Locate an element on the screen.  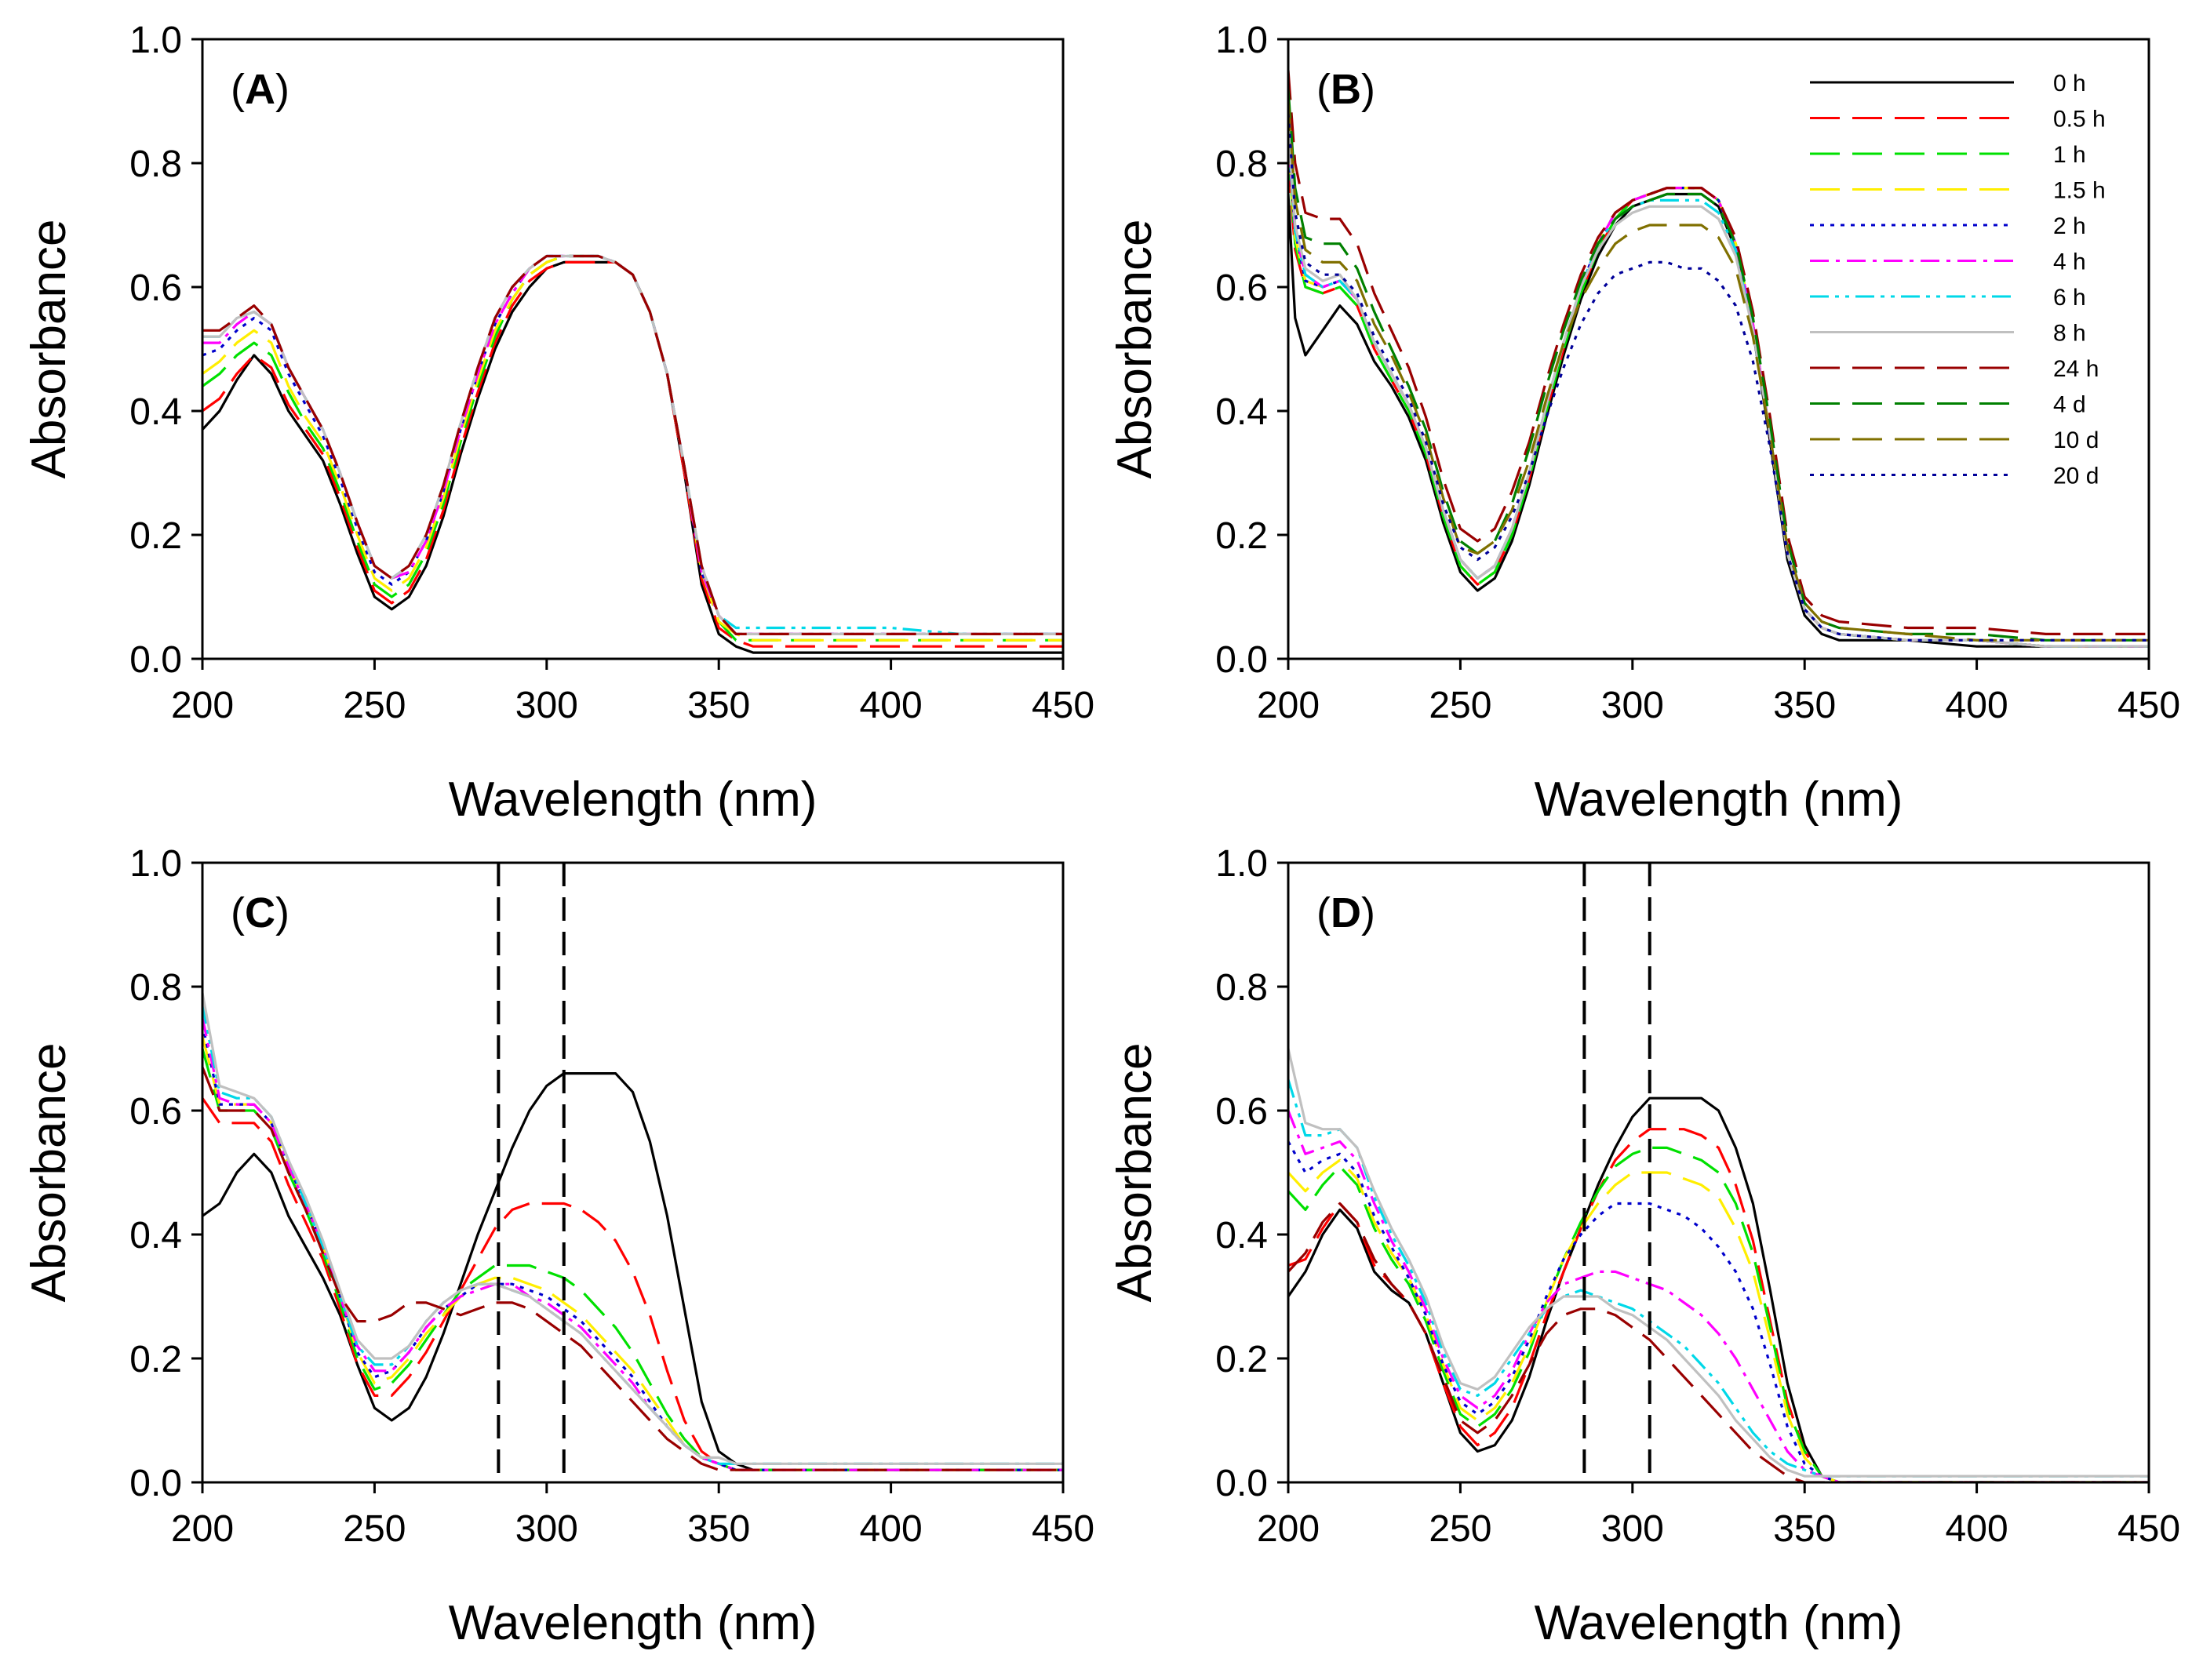
chart-2-panel-label-close: ) is located at coordinates (282, 912).